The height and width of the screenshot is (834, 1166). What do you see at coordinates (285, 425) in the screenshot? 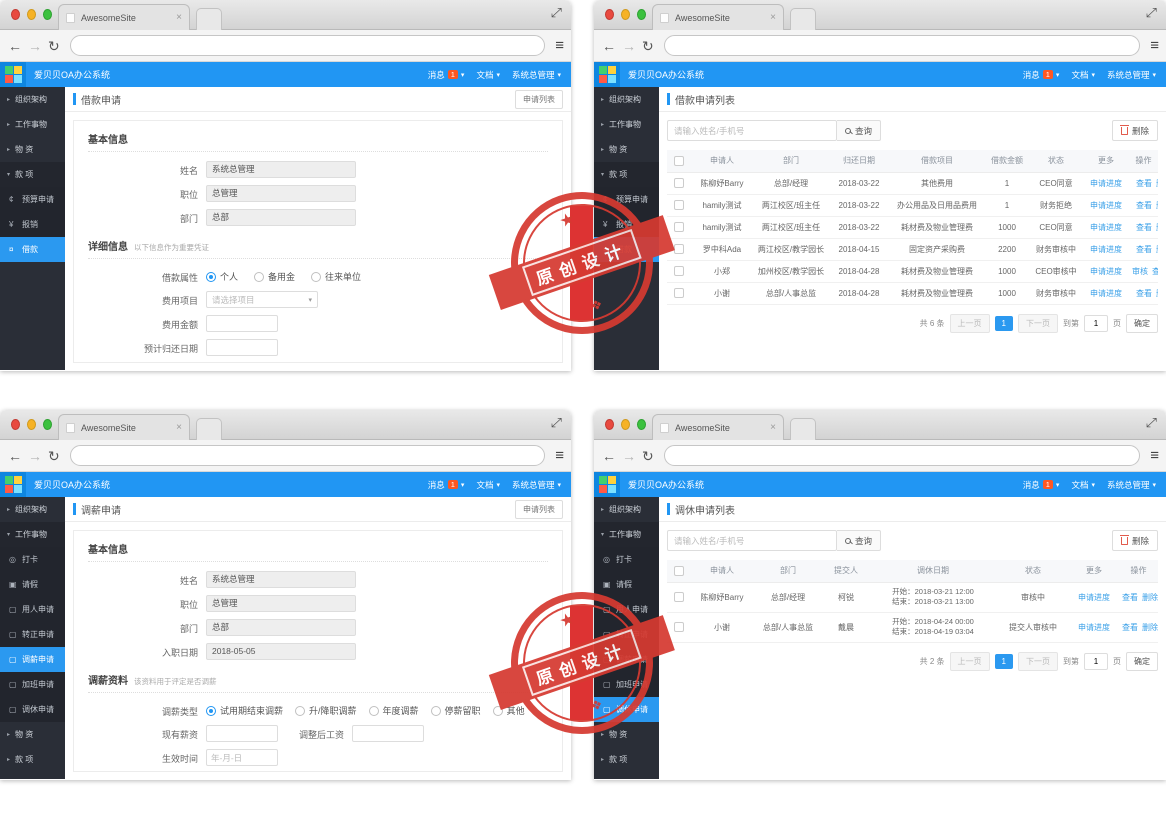
I see `titlebar: AwesomeSite × ⤢` at bounding box center [285, 425].